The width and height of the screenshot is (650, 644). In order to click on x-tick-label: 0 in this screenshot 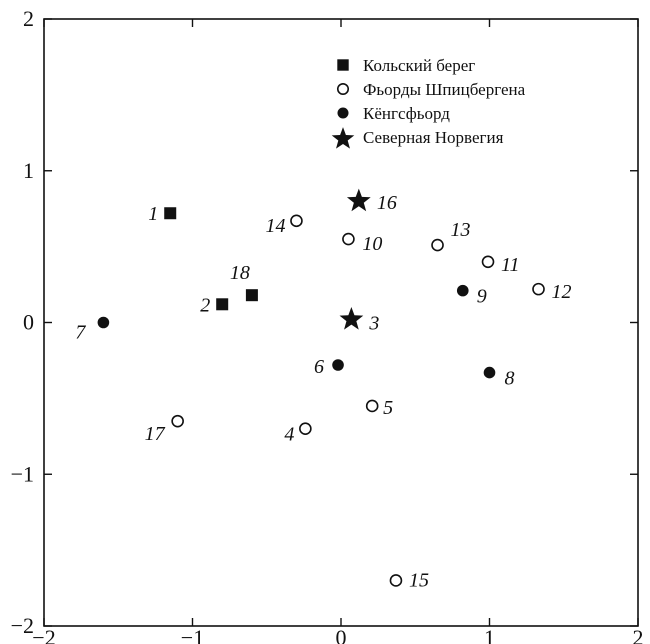, I will do `click(341, 634)`.